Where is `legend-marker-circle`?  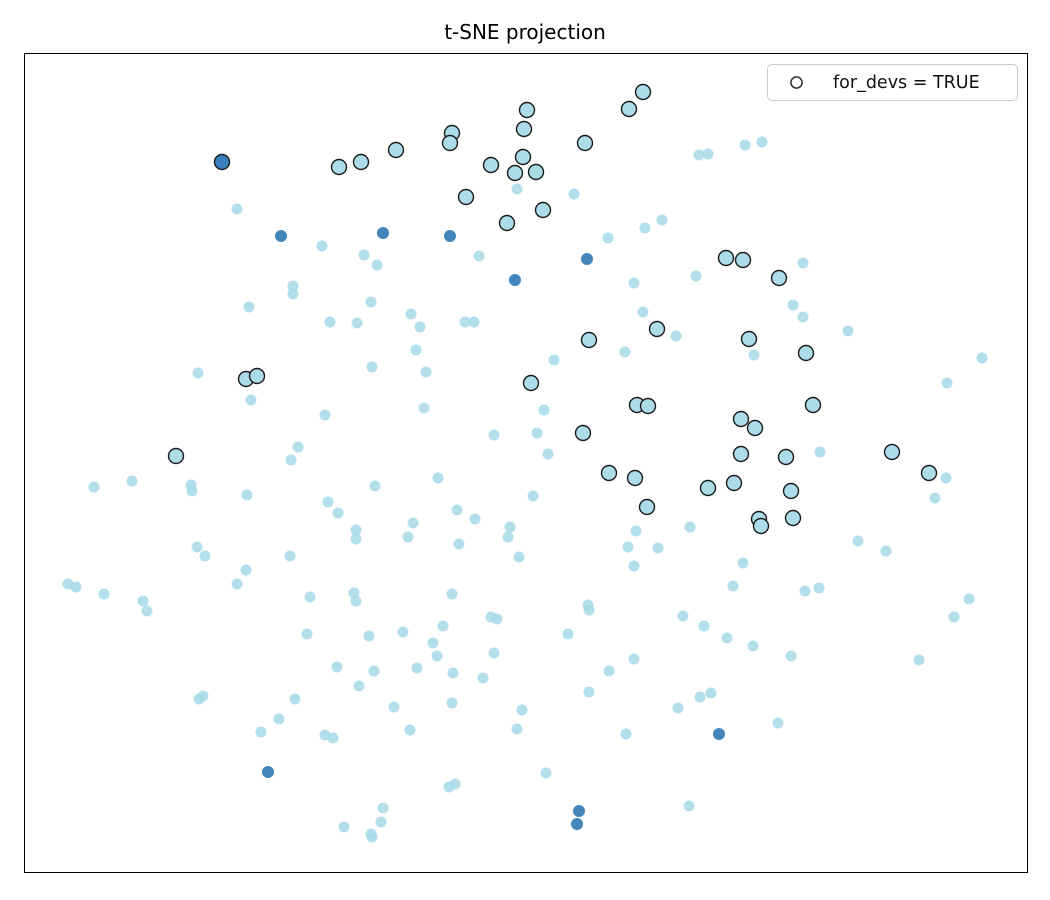
legend-marker-circle is located at coordinates (796, 82).